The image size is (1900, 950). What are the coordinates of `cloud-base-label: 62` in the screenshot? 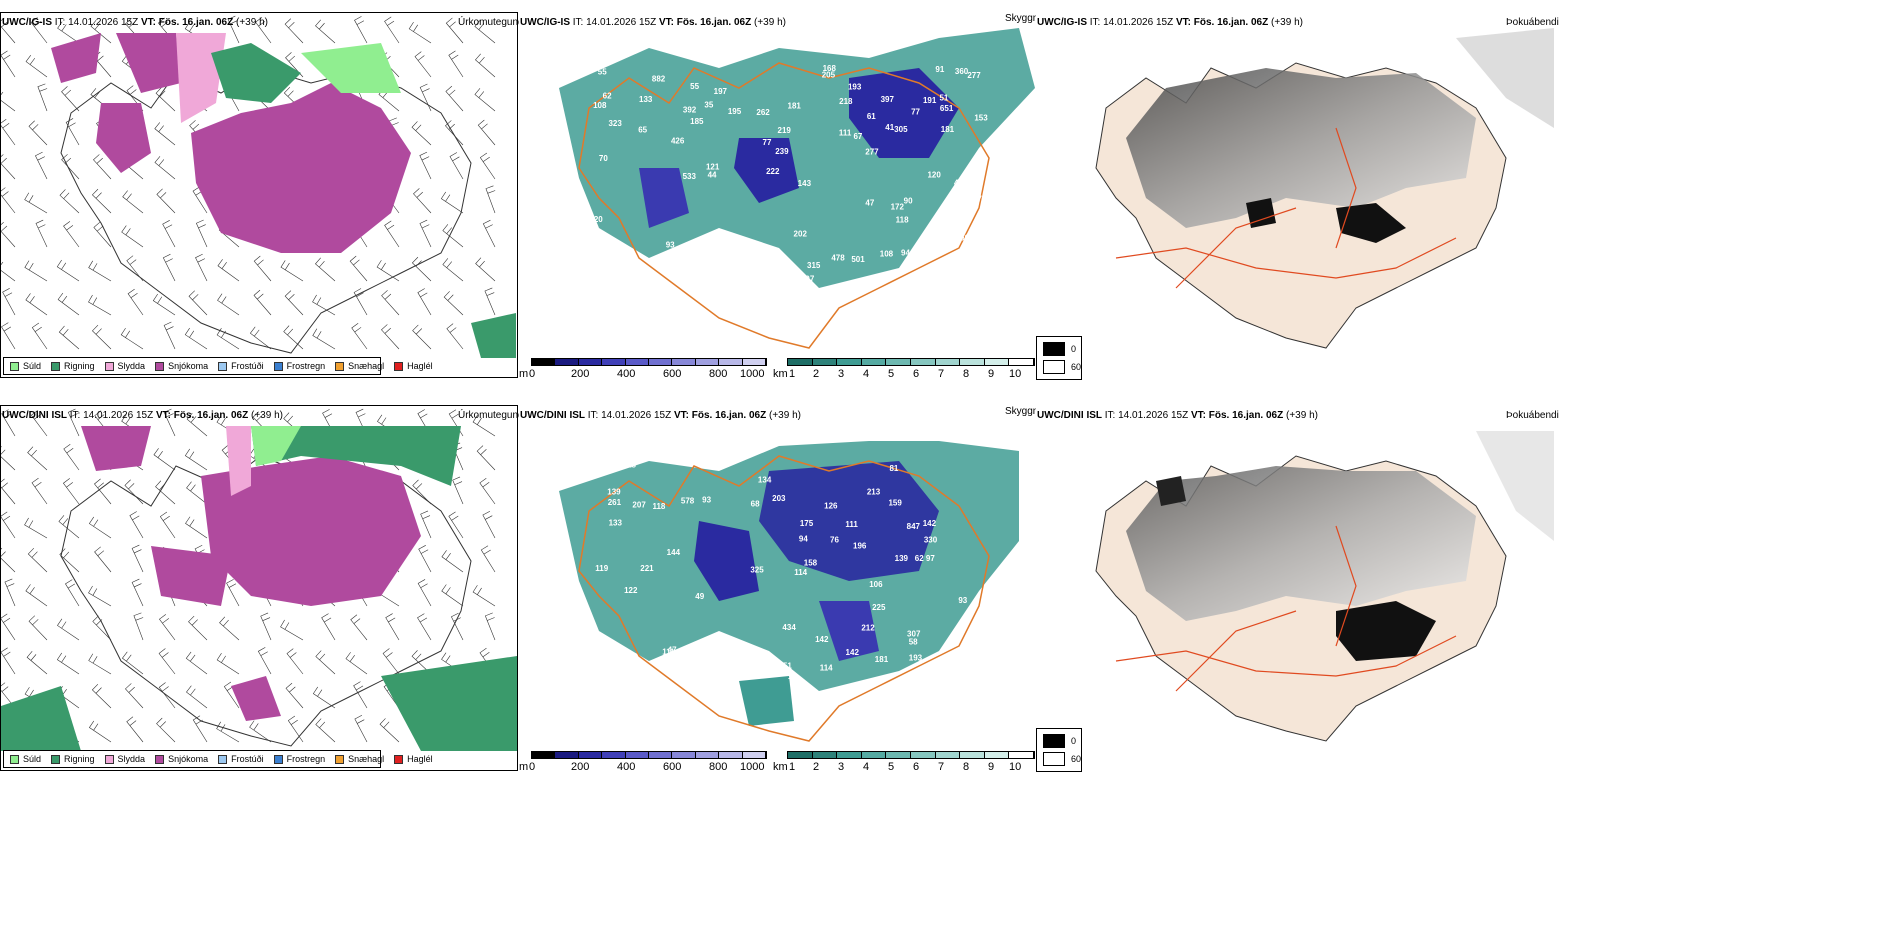 It's located at (919, 558).